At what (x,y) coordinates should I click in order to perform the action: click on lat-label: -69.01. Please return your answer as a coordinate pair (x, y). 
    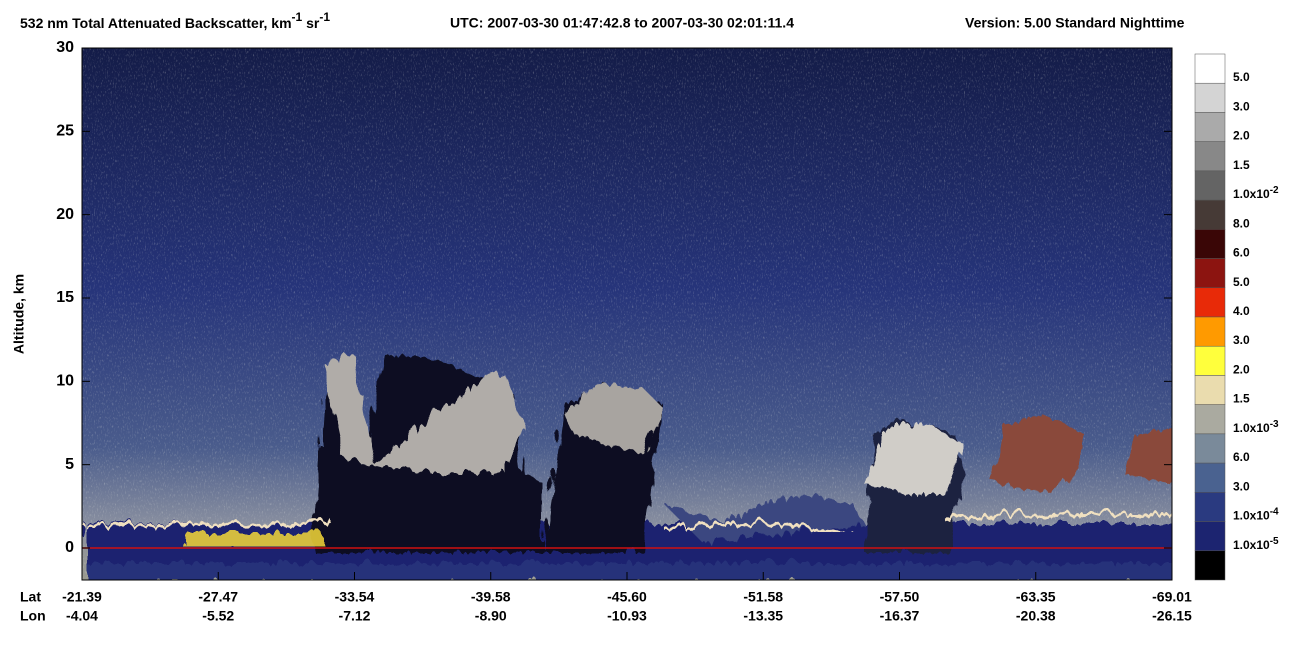
    Looking at the image, I should click on (1172, 597).